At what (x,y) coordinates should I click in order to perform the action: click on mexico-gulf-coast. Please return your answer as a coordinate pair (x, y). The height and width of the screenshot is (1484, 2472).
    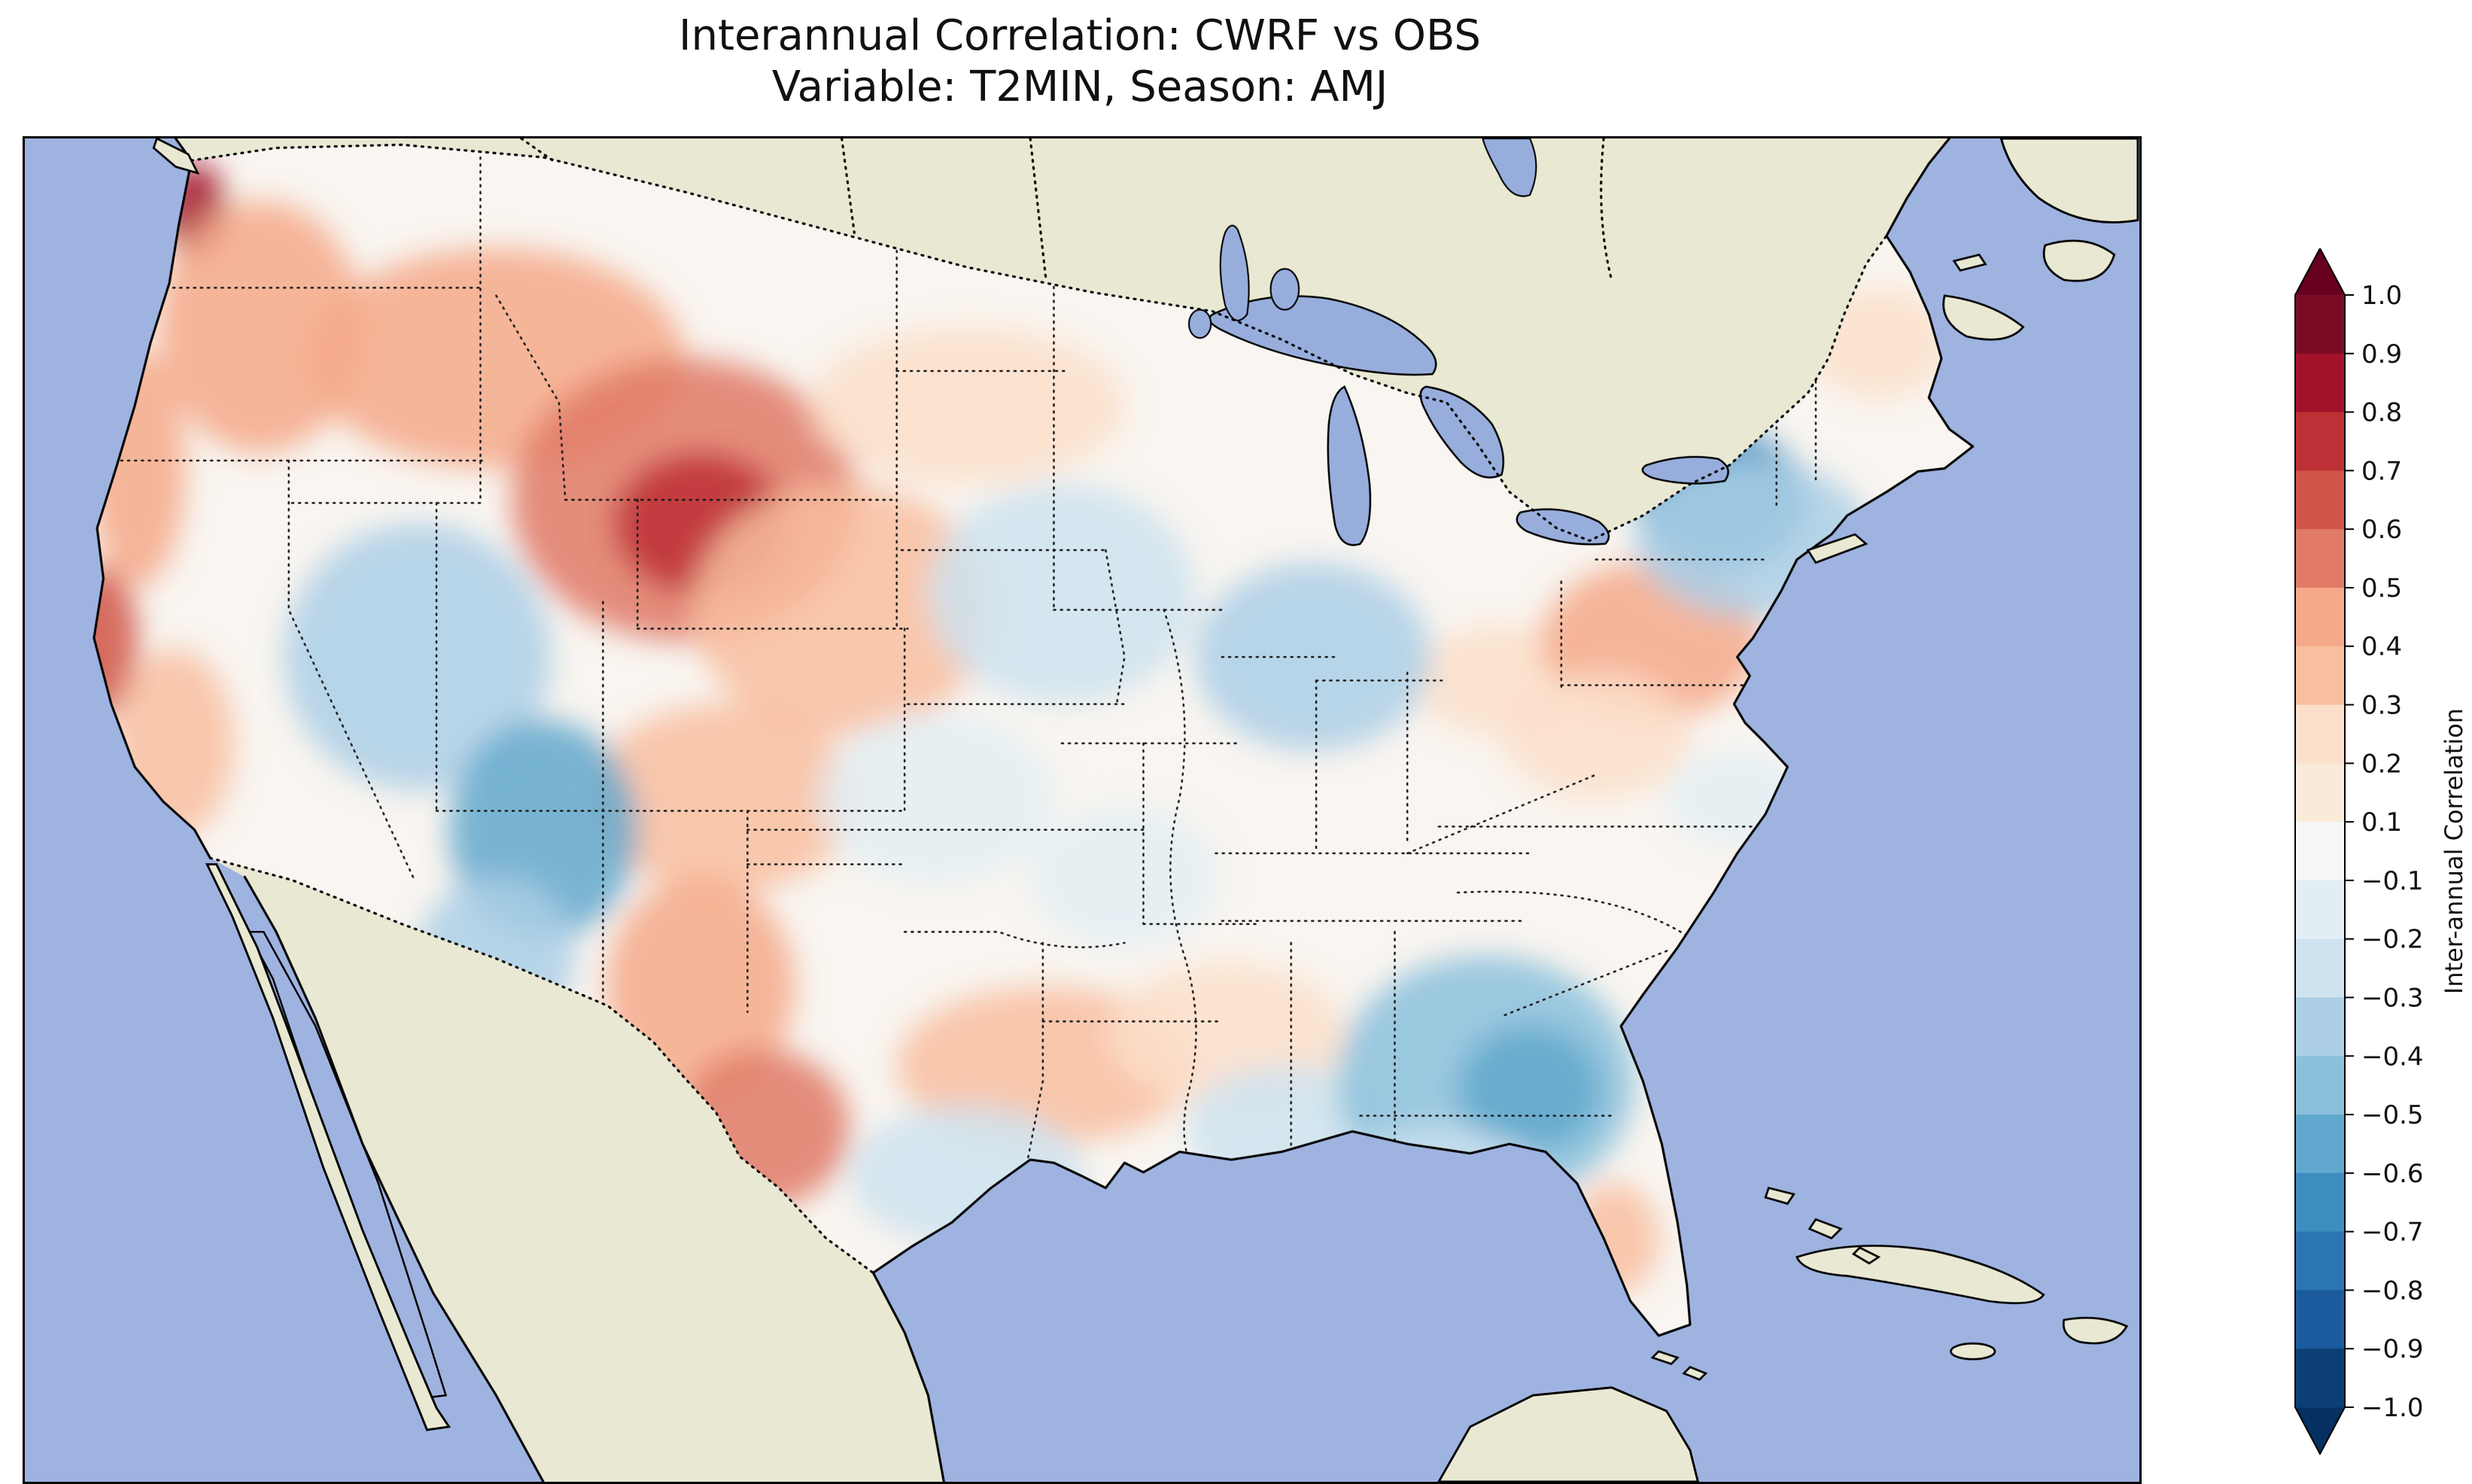
    Looking at the image, I should click on (908, 1376).